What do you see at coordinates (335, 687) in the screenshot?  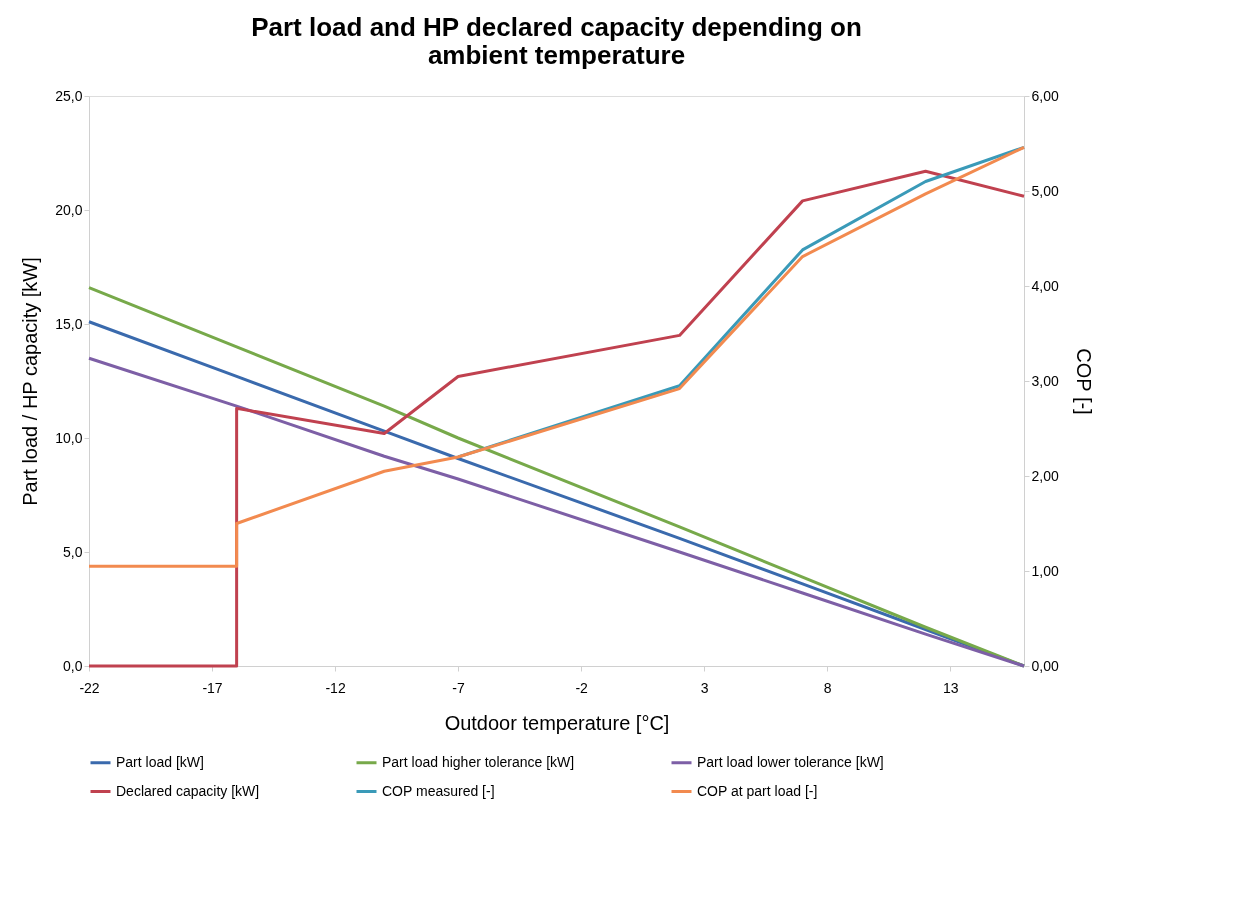 I see `x-tick-label: -12` at bounding box center [335, 687].